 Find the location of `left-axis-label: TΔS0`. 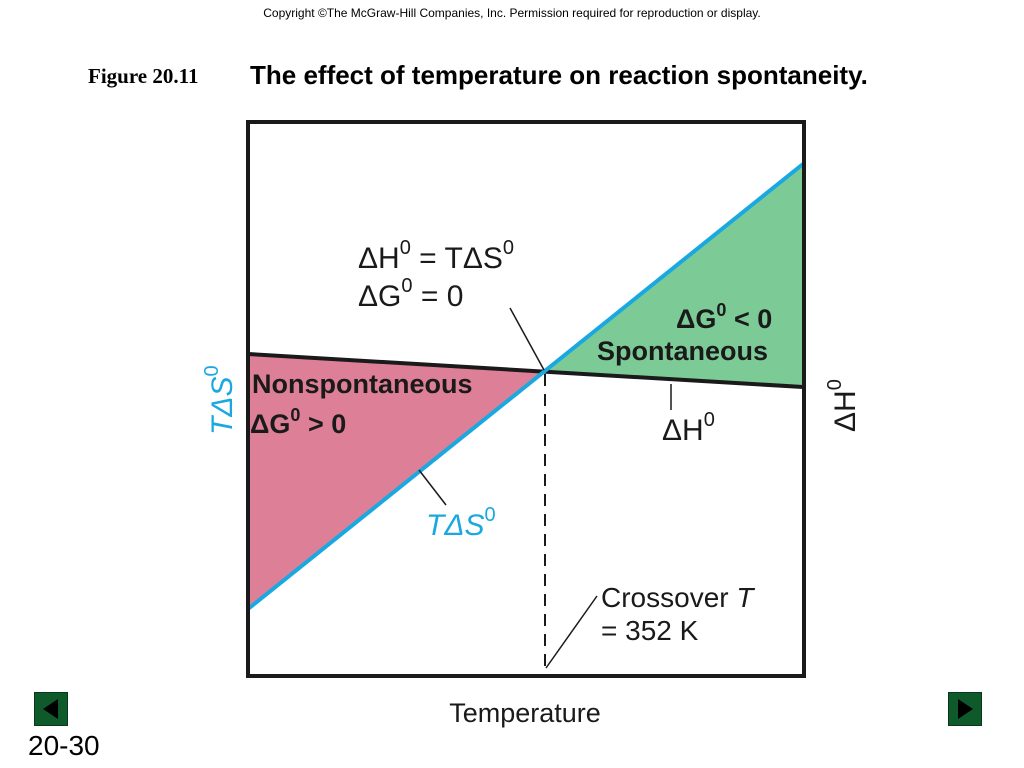

left-axis-label: TΔS0 is located at coordinates (220, 400).